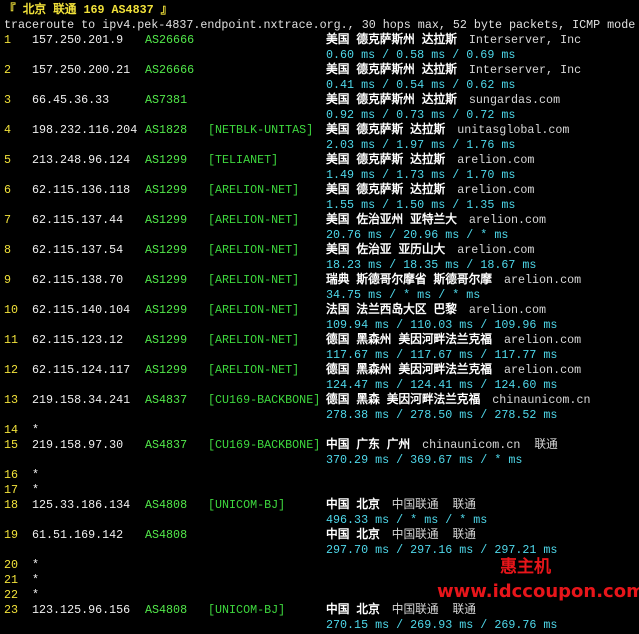 This screenshot has height=634, width=639. Describe the element at coordinates (11, 430) in the screenshot. I see `hop-number: 14` at that location.